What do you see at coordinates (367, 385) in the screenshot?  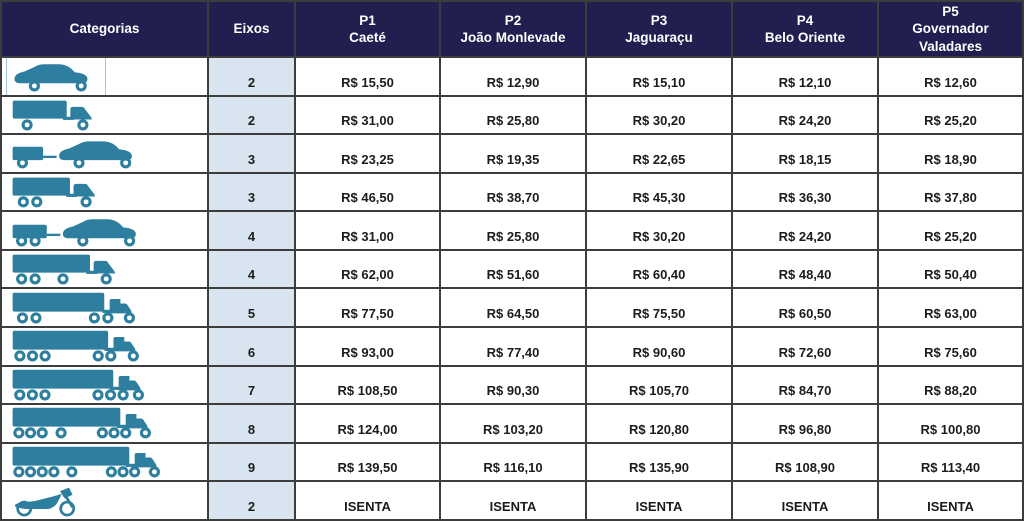 I see `price-cell-p1: R$ 108,50` at bounding box center [367, 385].